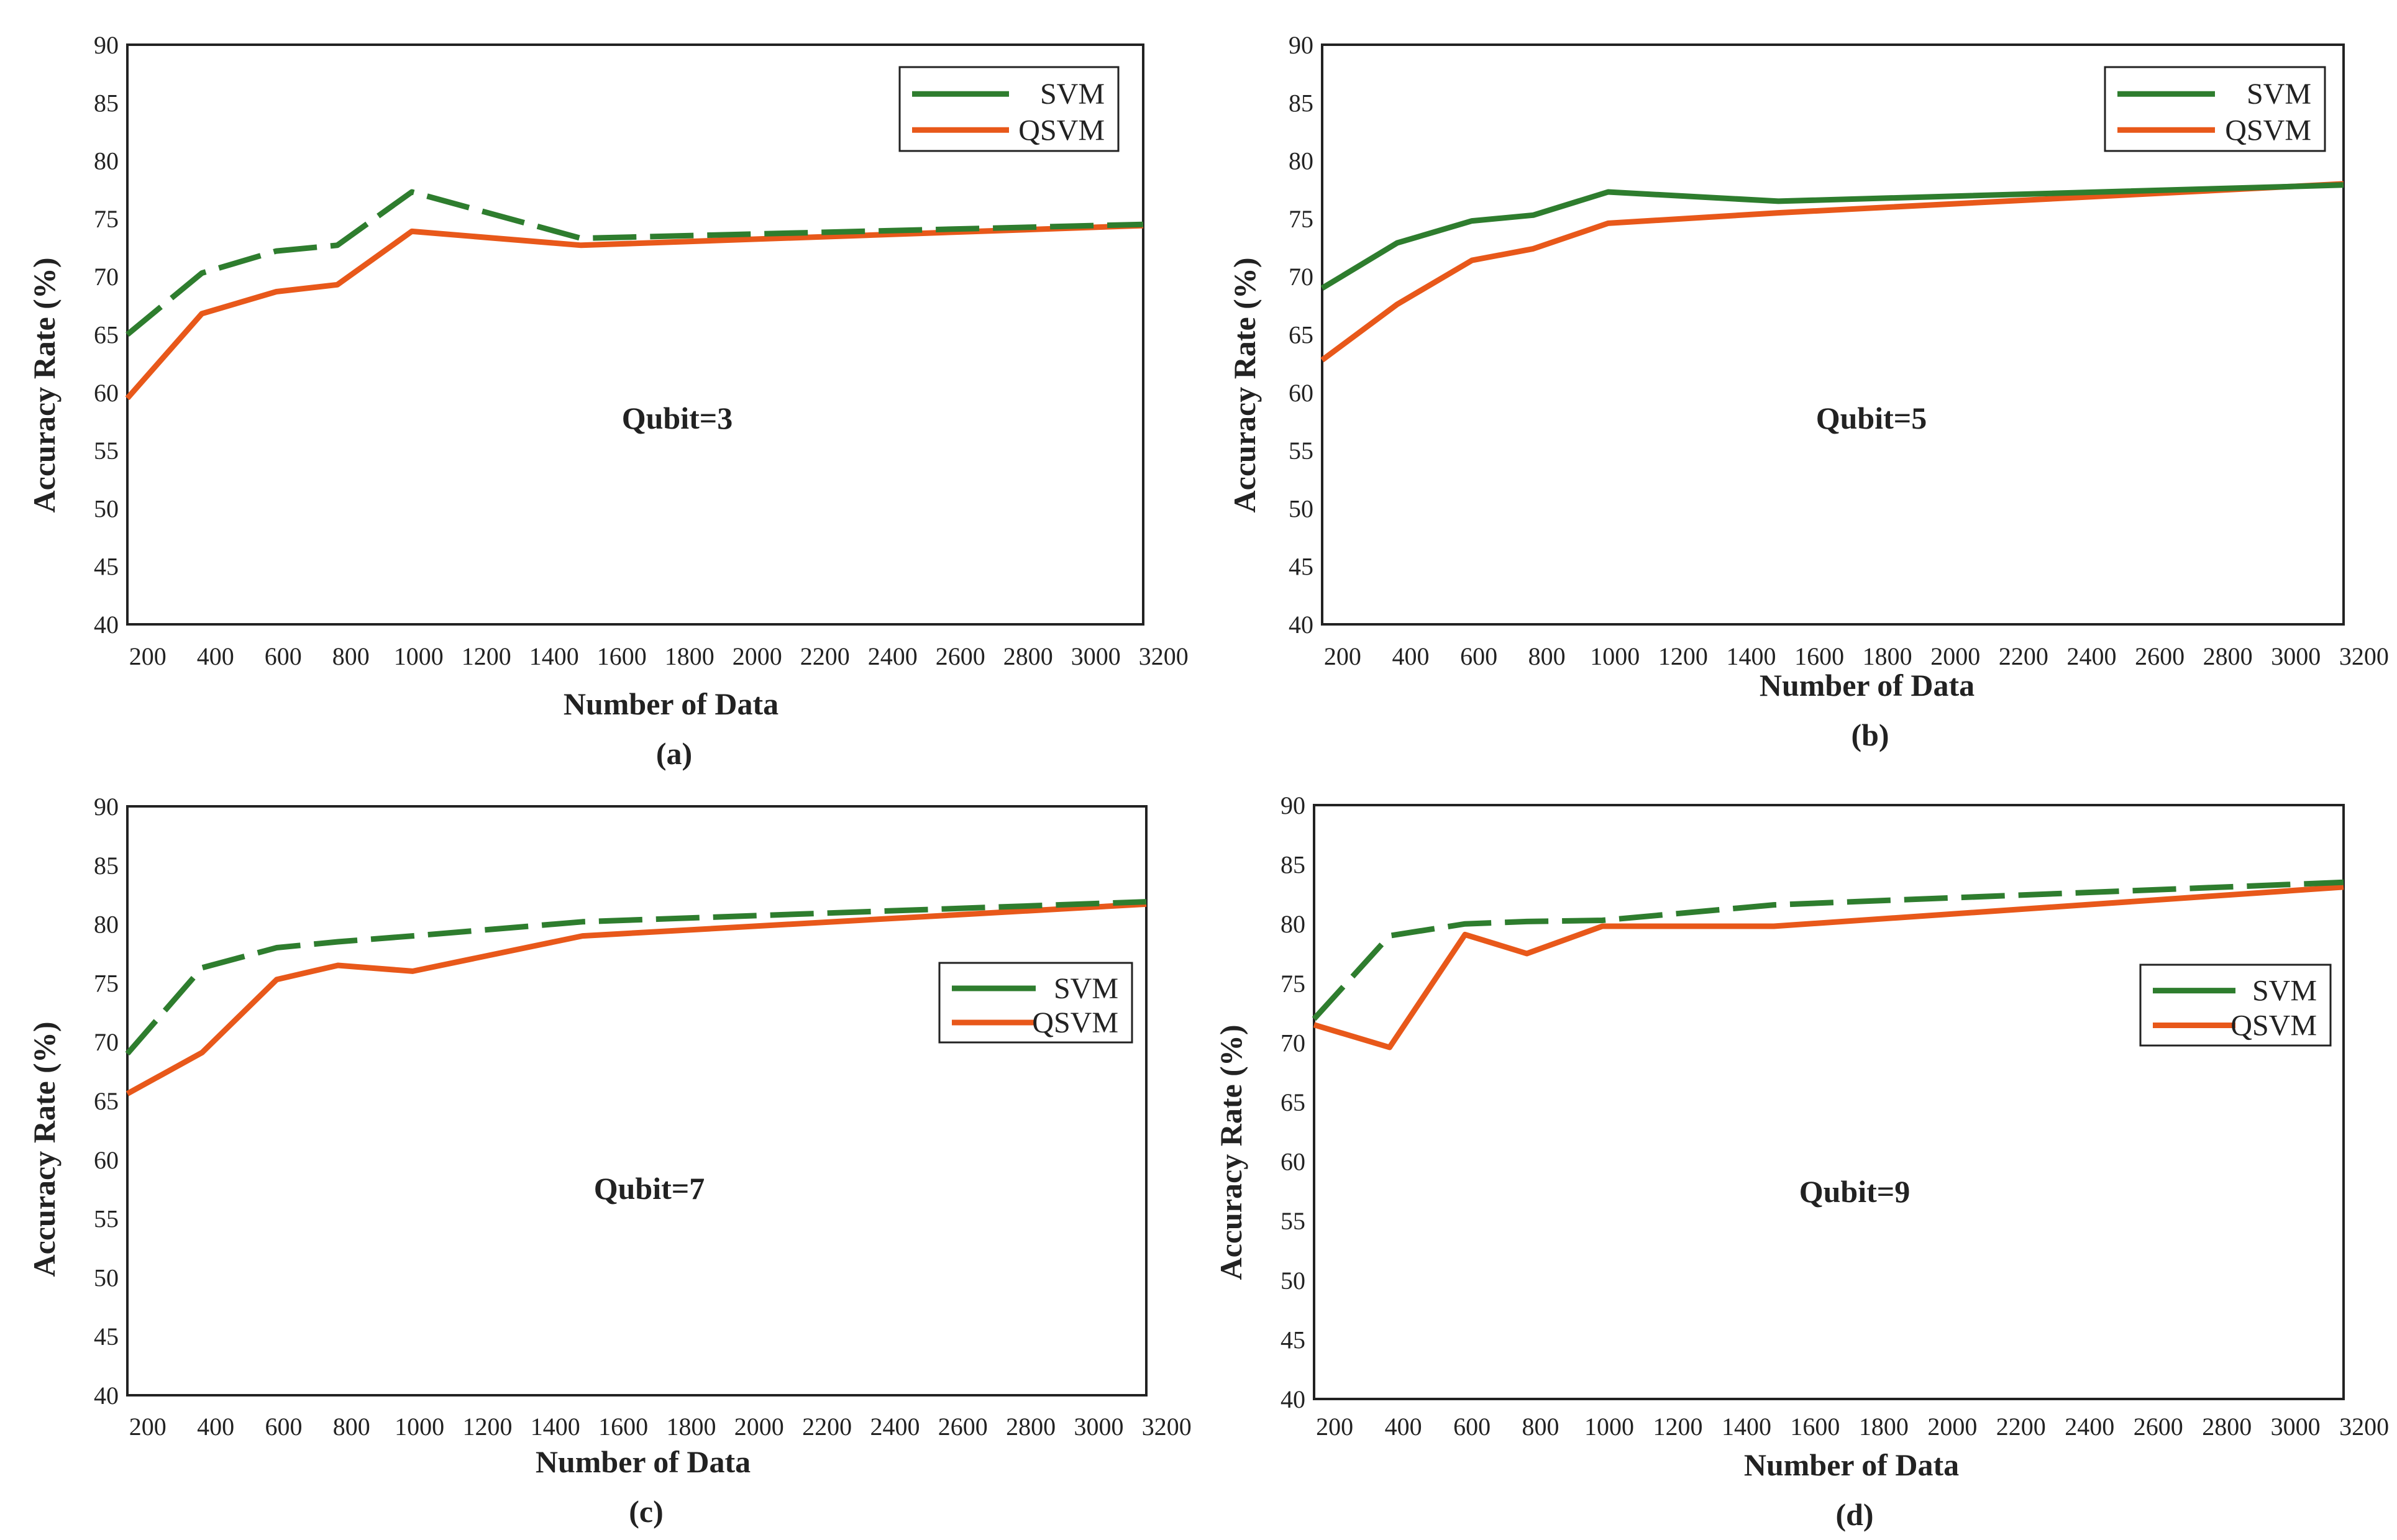 This screenshot has width=2397, height=1540. What do you see at coordinates (1854, 1514) in the screenshot?
I see `panel-caption: (d)` at bounding box center [1854, 1514].